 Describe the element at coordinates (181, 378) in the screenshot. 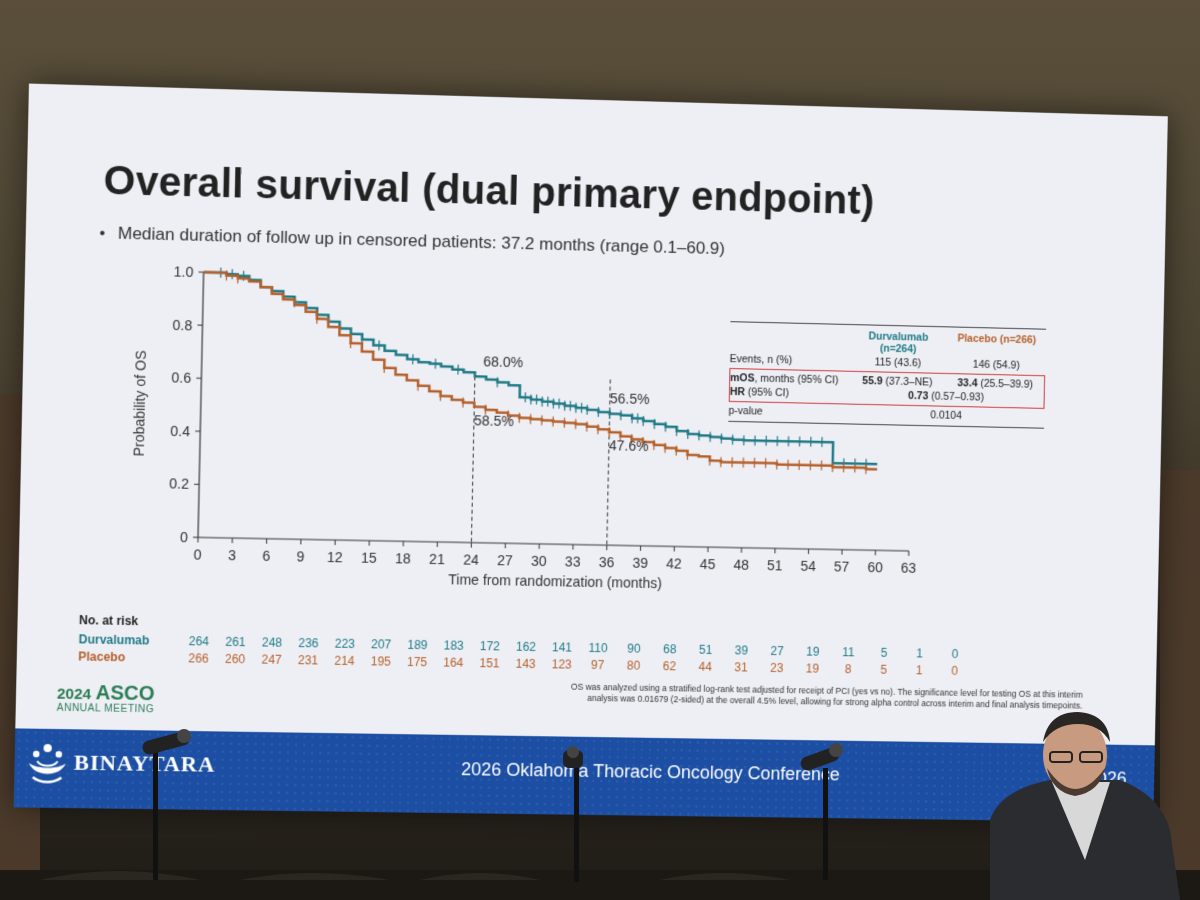

I see `y-tick-label: 0.6` at that location.